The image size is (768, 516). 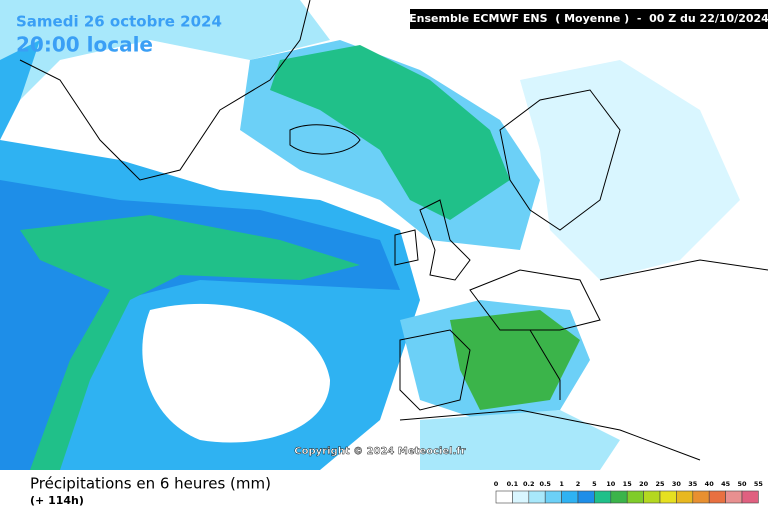 I want to click on legend-label: 10, so click(x=611, y=484).